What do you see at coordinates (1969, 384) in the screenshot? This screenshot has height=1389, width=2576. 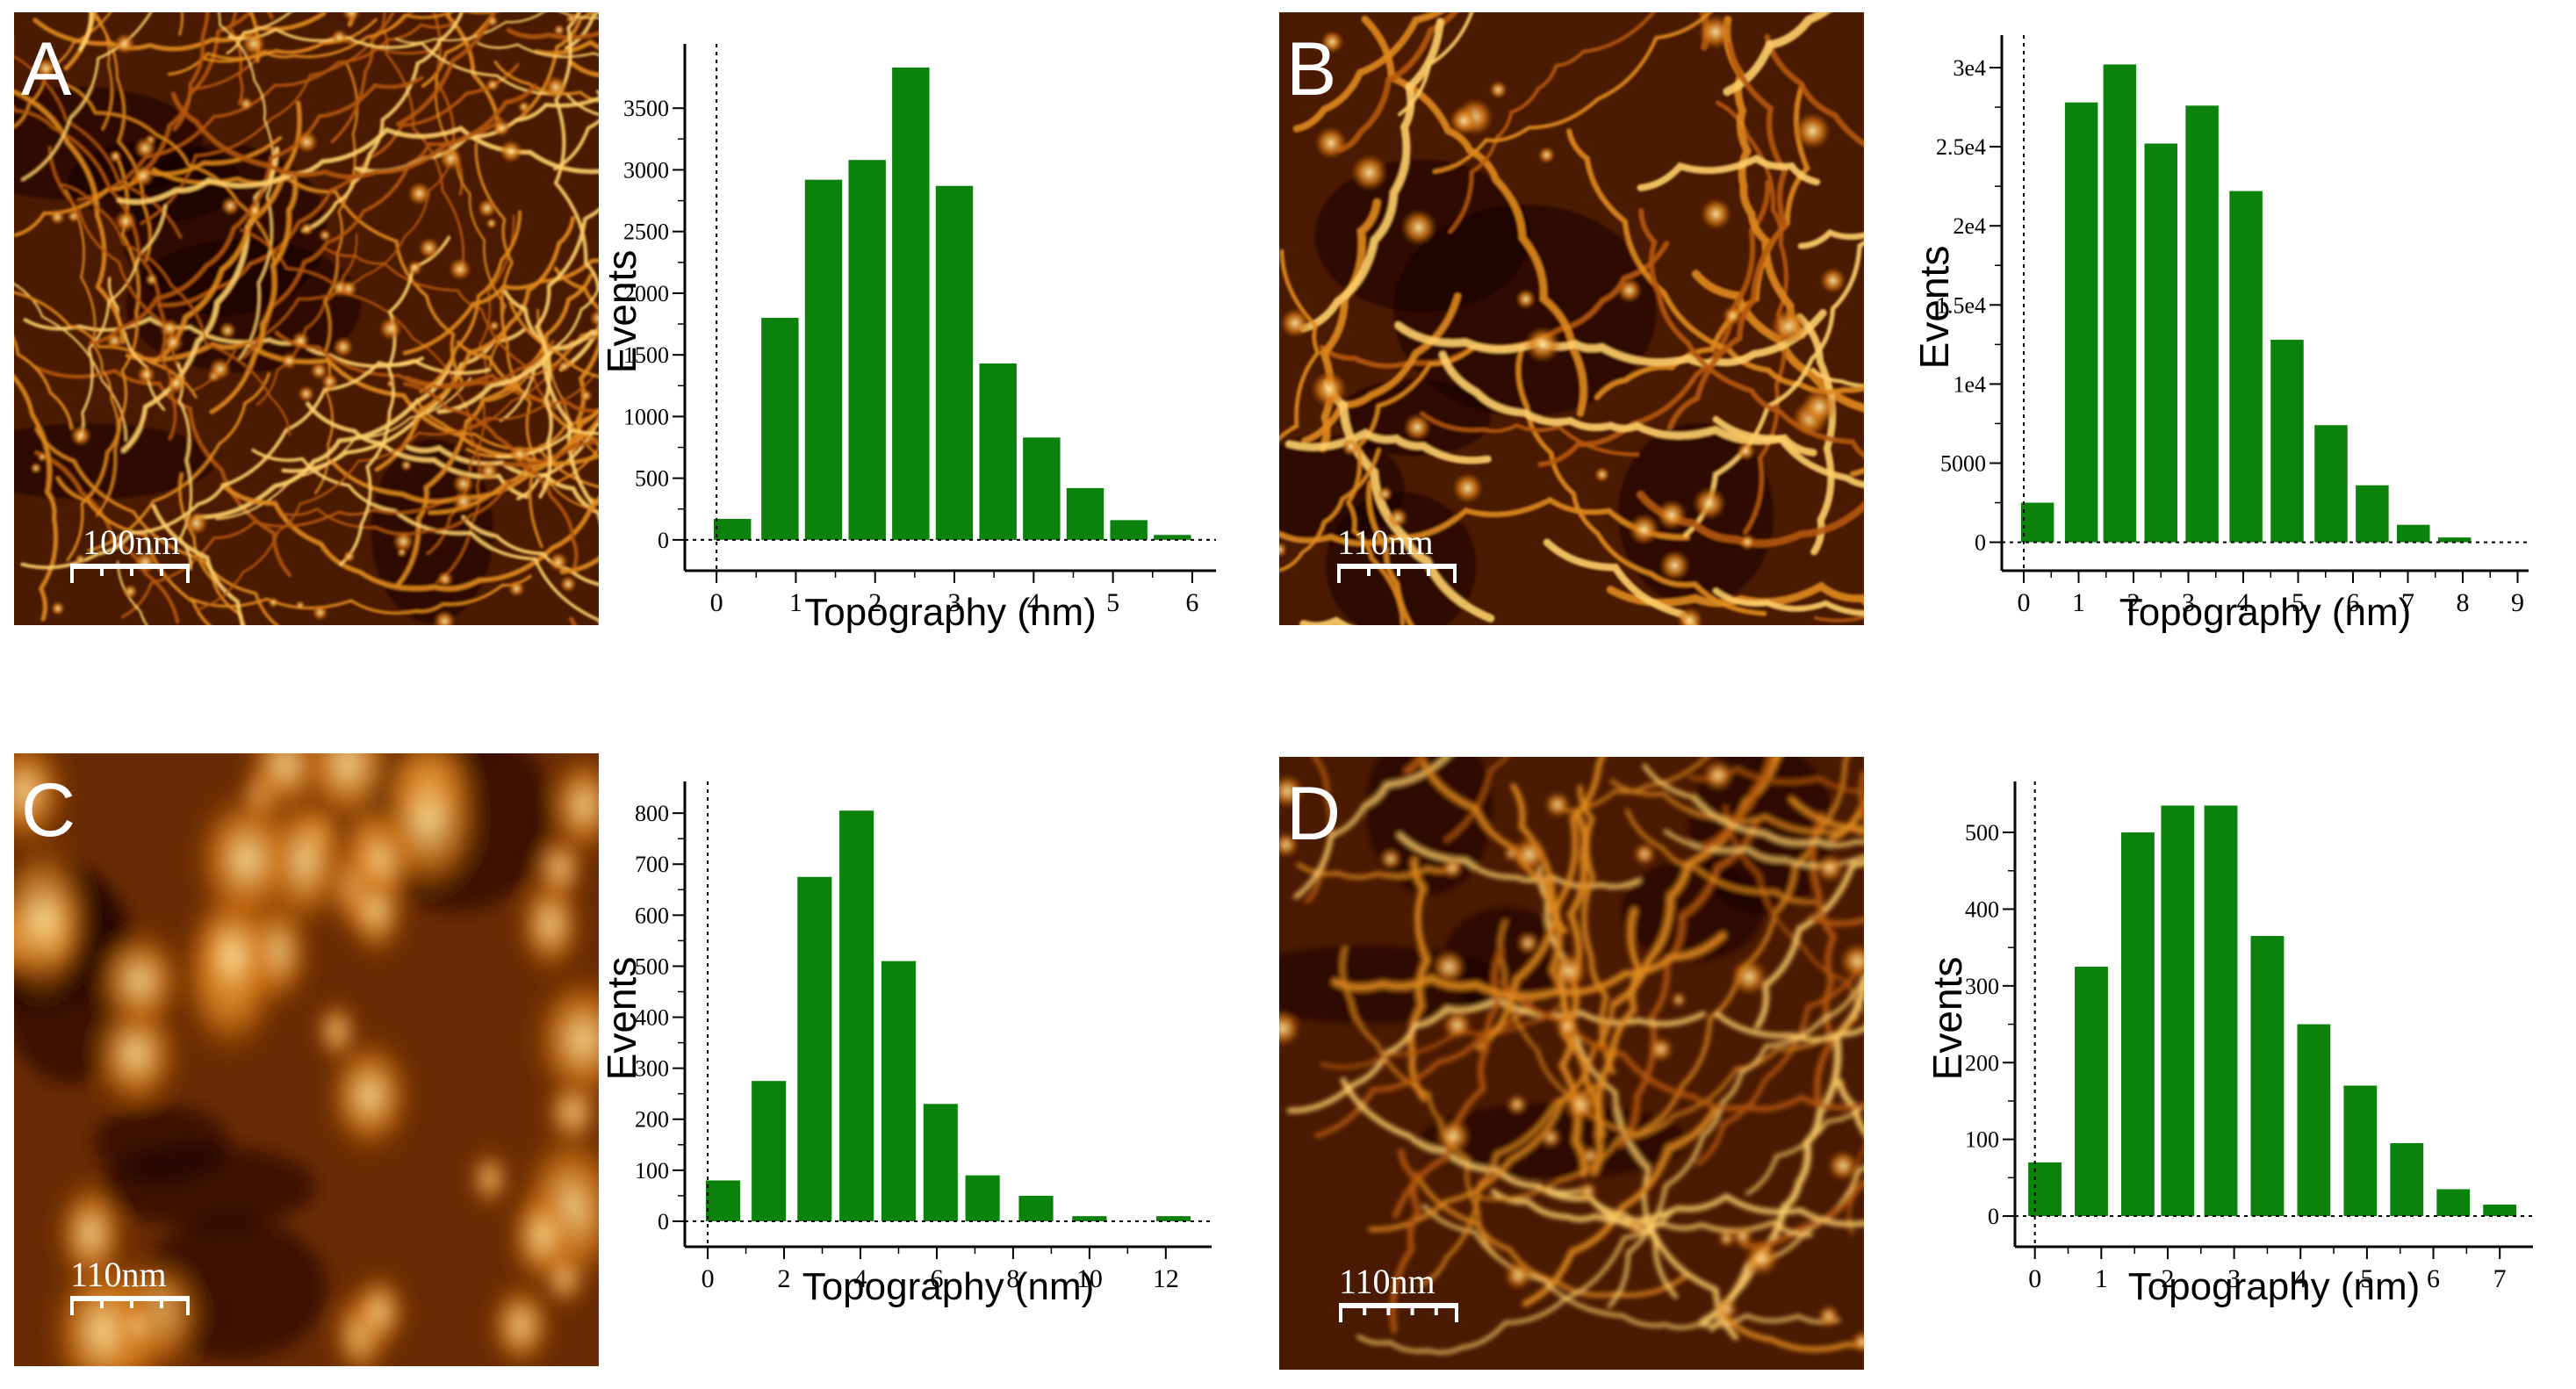 I see `y-tick-label: 1e4` at bounding box center [1969, 384].